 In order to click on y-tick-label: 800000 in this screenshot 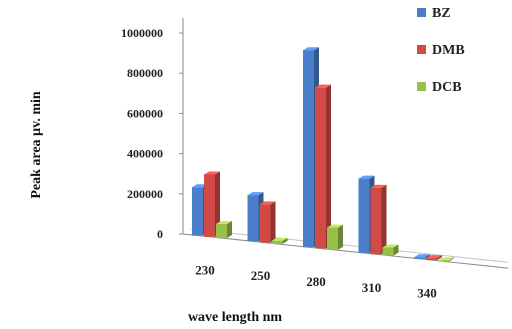, I will do `click(145, 73)`.